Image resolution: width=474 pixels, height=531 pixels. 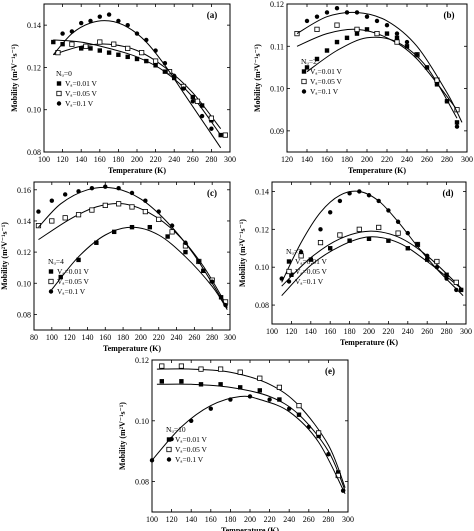 I want to click on x-tick-label: 300, so click(x=467, y=159).